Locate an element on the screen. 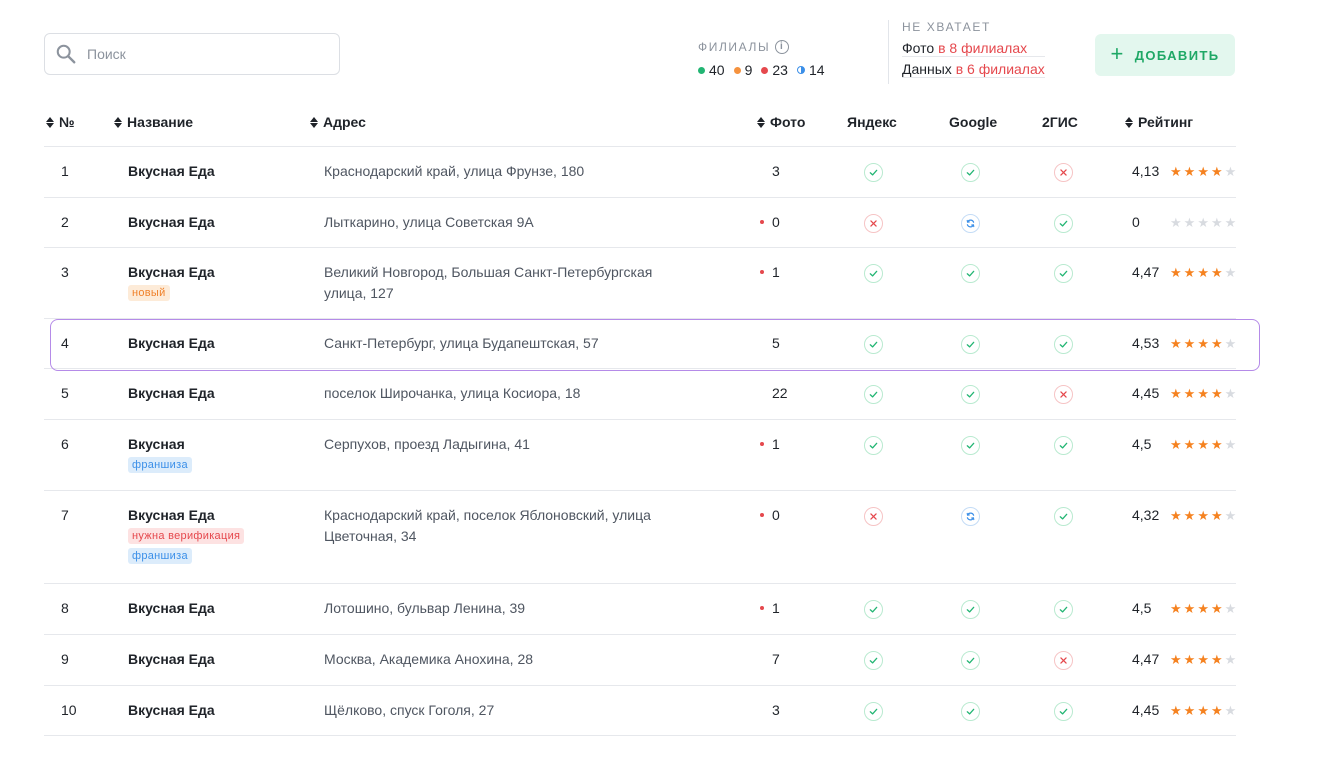 Image resolution: width=1317 pixels, height=769 pixels. missing-data: Данных в 6 филиалах is located at coordinates (973, 69).